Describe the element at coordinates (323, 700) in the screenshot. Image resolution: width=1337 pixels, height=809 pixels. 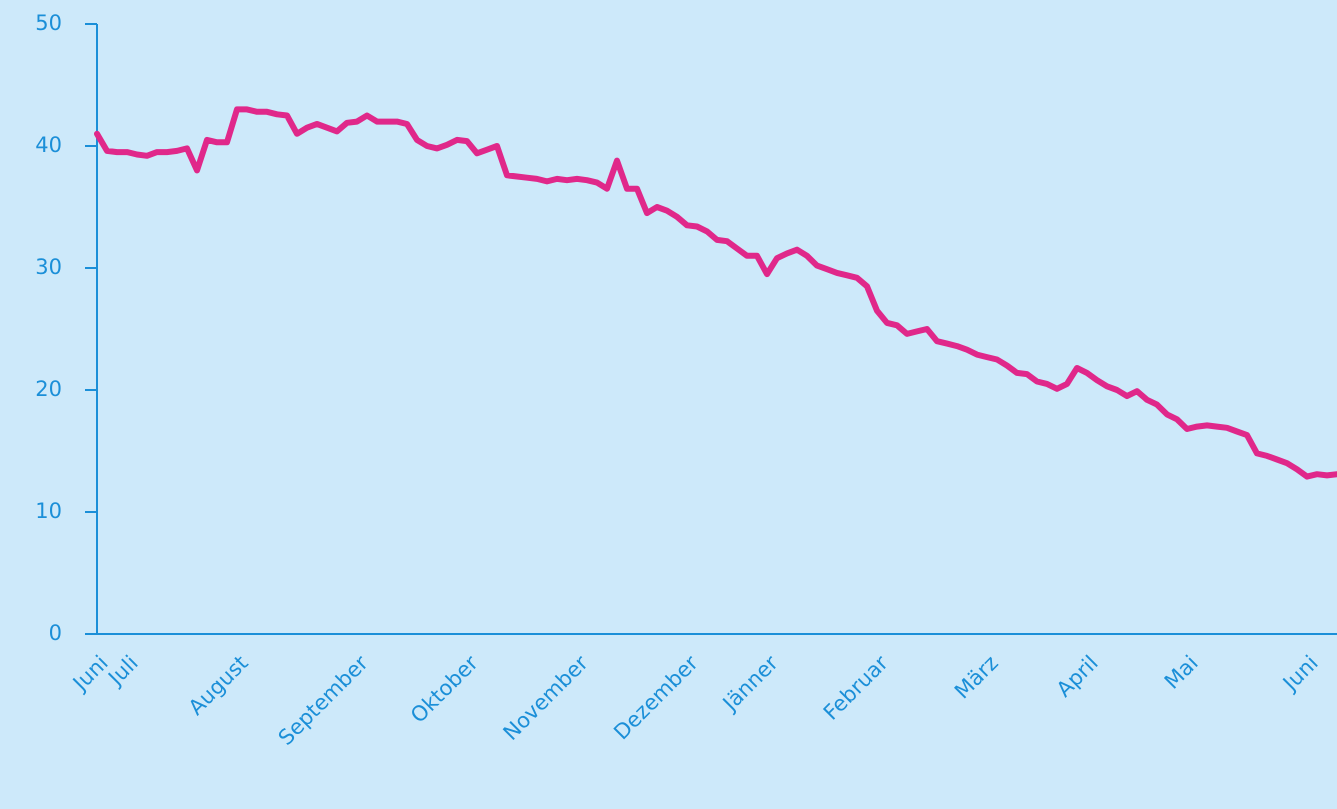
I see `x-tick-label: September` at that location.